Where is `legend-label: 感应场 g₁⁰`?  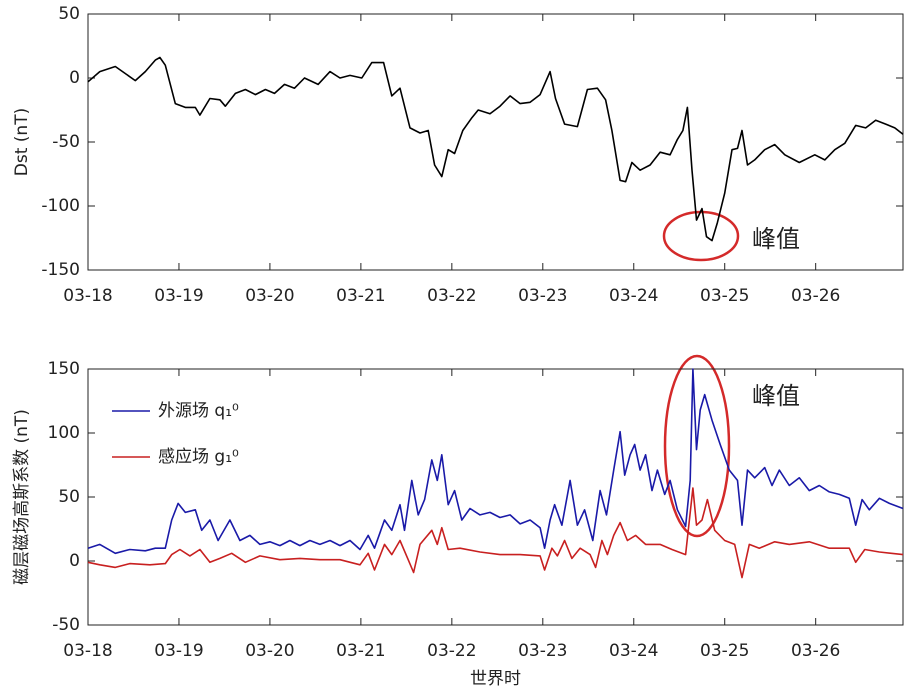
legend-label: 感应场 g₁⁰ is located at coordinates (198, 457).